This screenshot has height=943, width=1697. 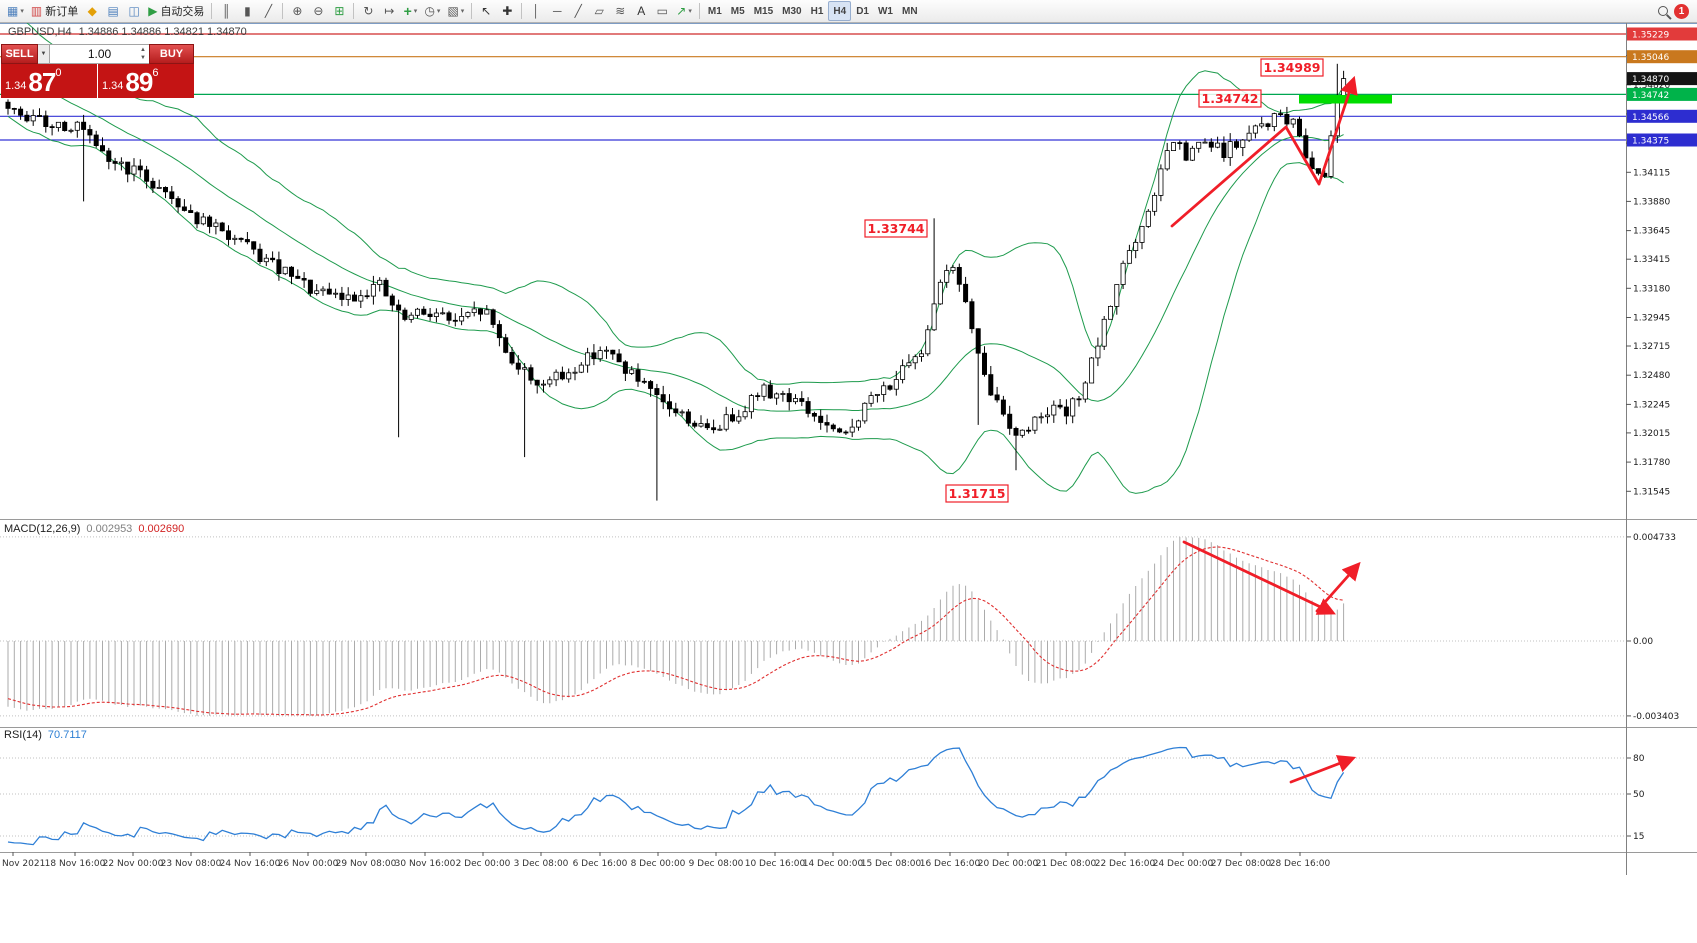 What do you see at coordinates (432, 11) in the screenshot?
I see `periods-button: ◷ ▾` at bounding box center [432, 11].